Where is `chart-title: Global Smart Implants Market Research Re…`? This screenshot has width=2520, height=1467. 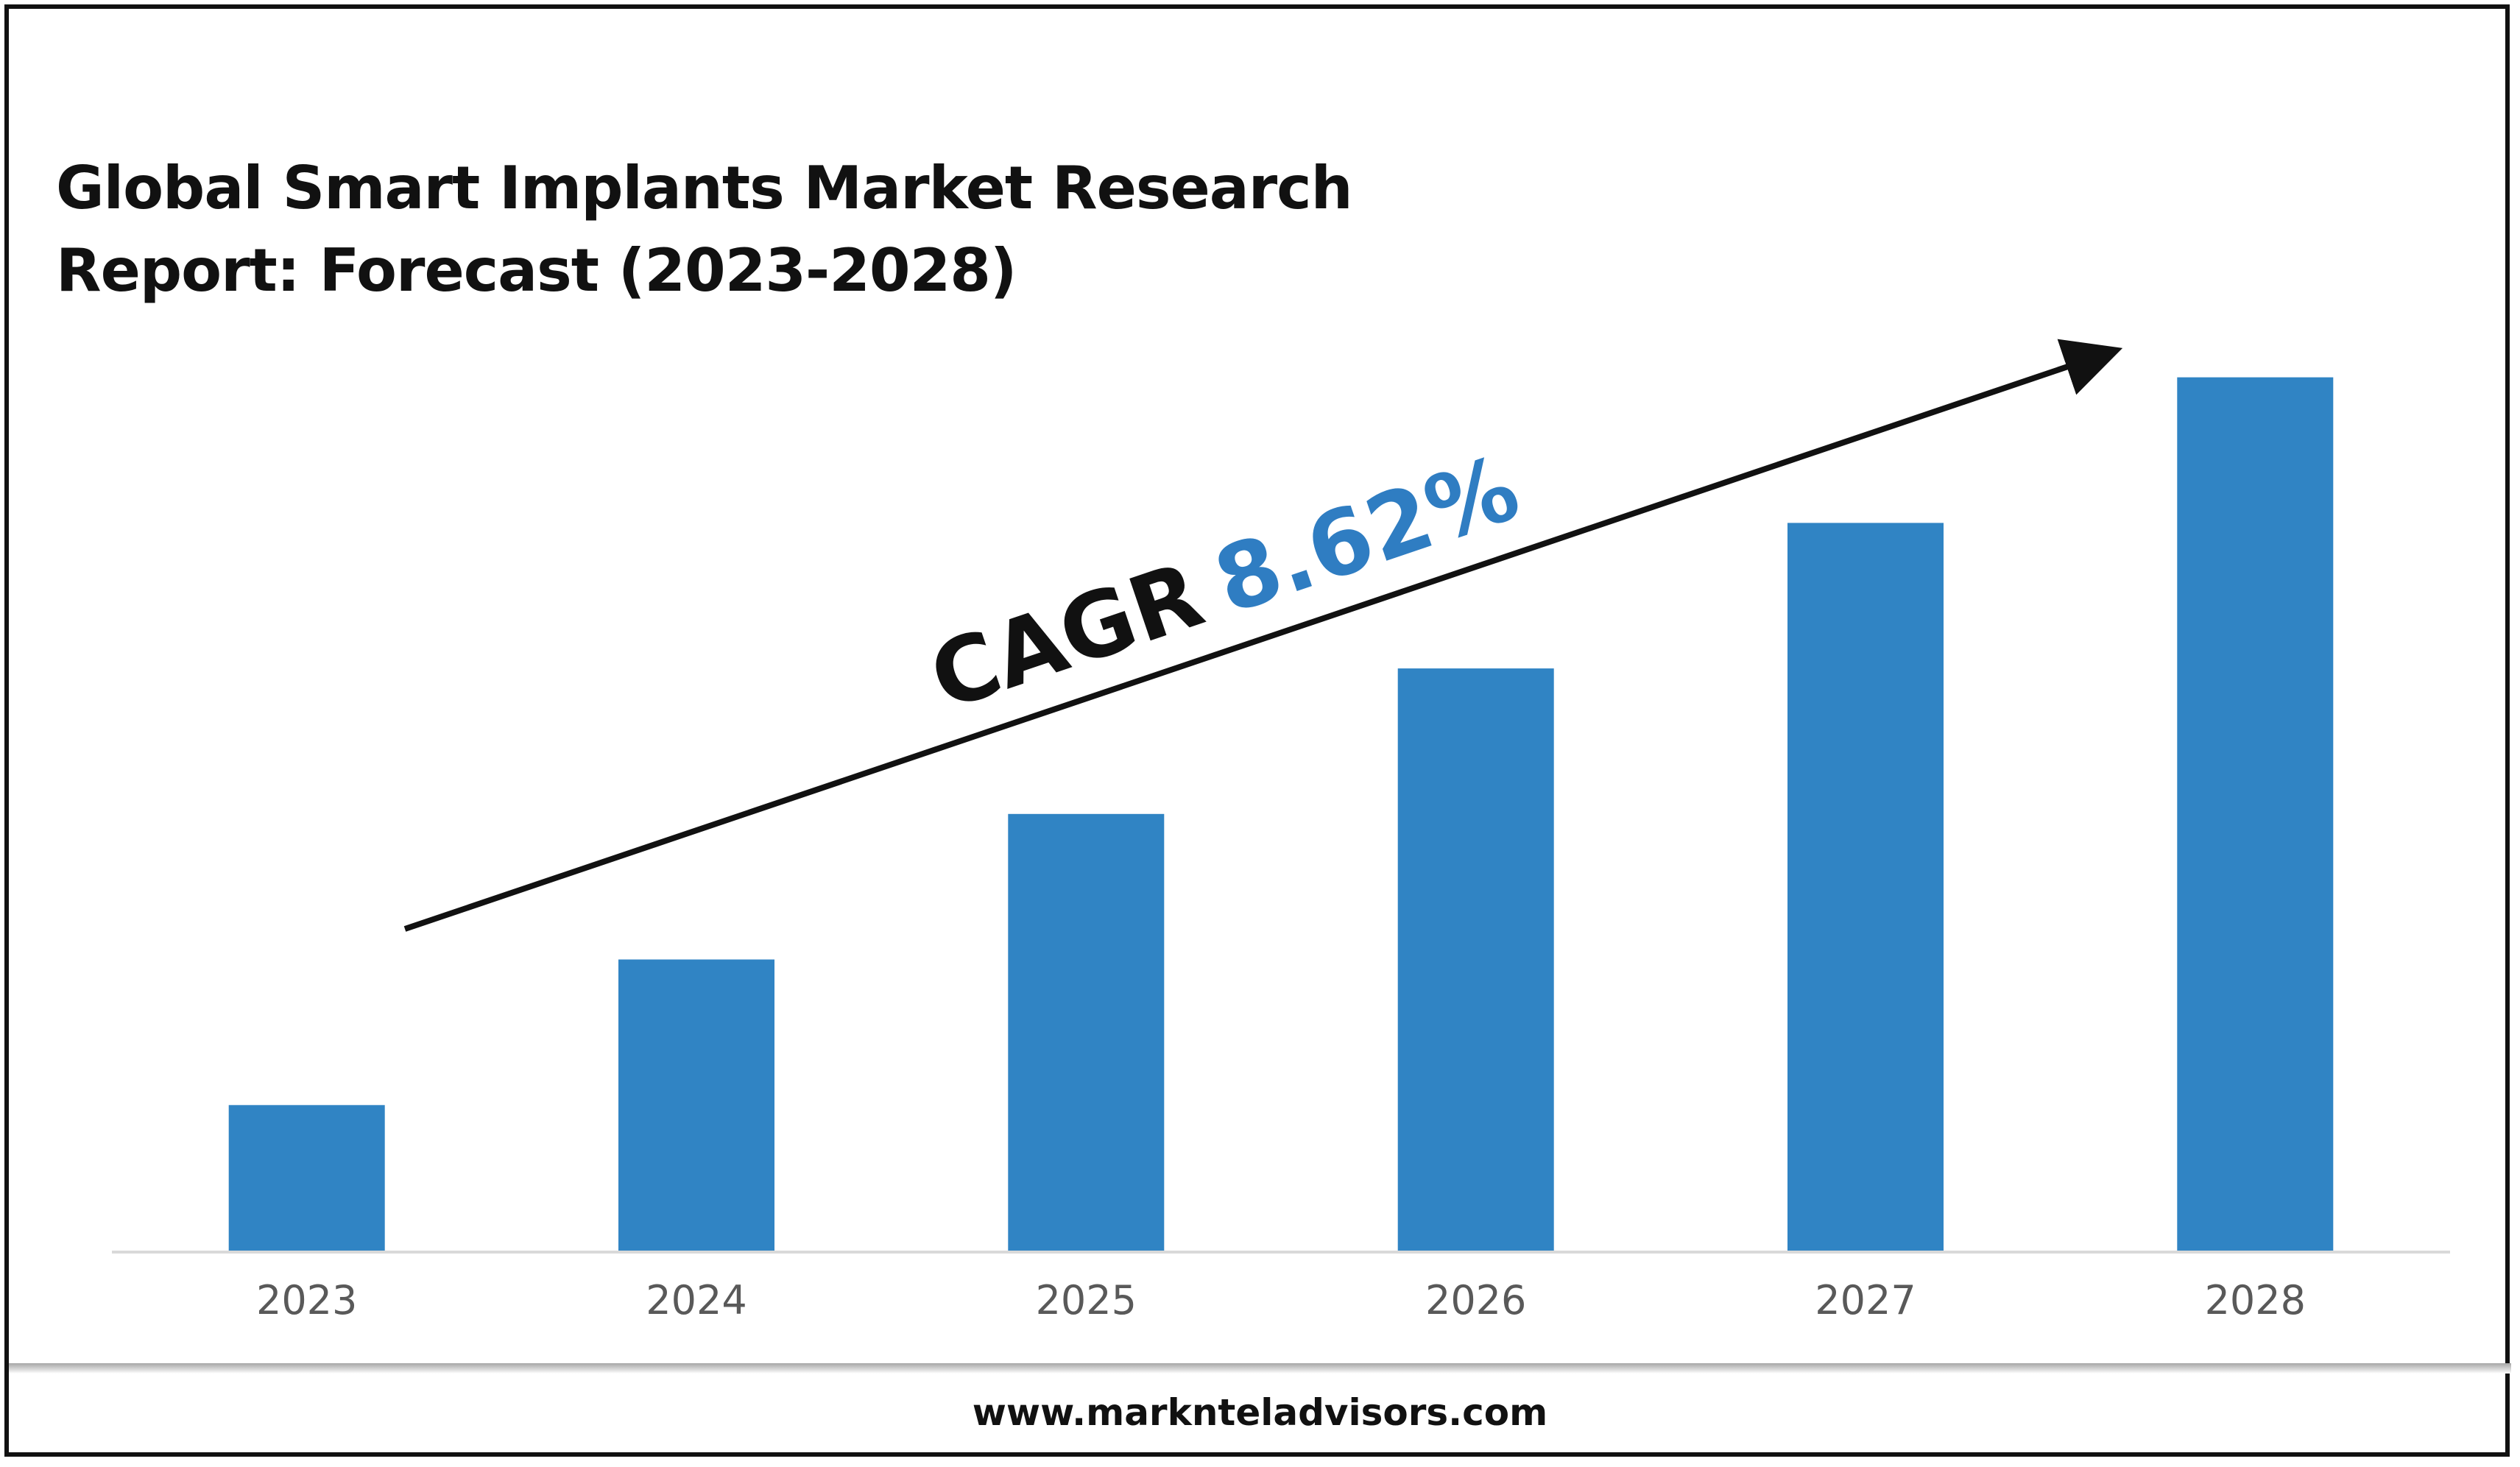
chart-title: Global Smart Implants Market Research Re… is located at coordinates (704, 230).